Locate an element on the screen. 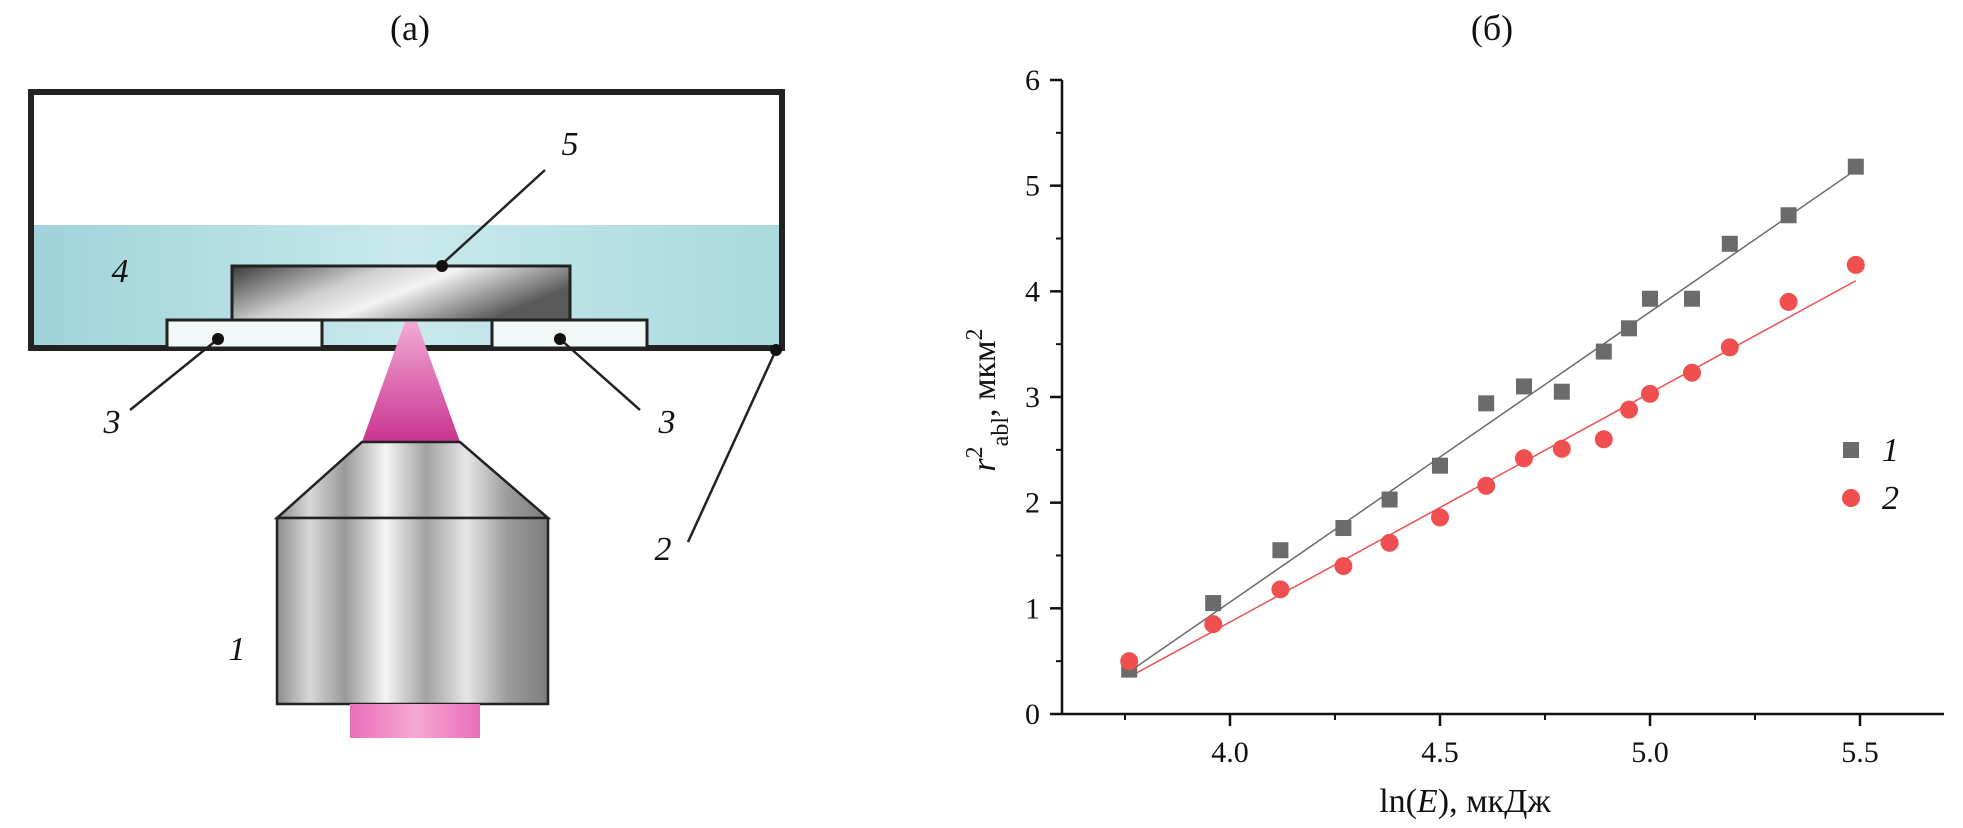  callout-1: 1 is located at coordinates (237, 649).